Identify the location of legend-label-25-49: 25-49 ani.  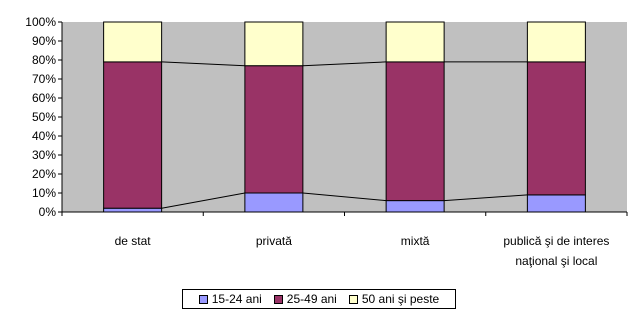
(311, 299).